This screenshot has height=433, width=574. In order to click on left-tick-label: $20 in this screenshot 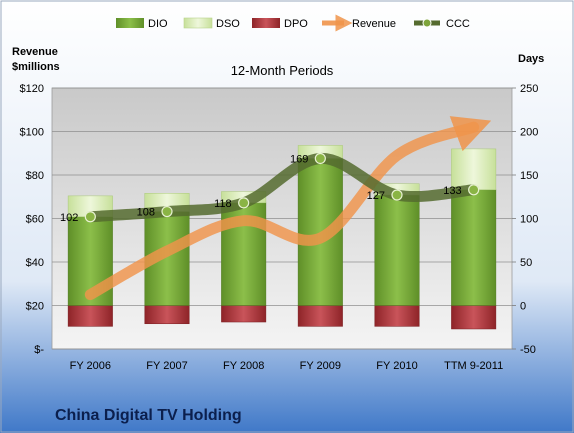, I will do `click(35, 307)`.